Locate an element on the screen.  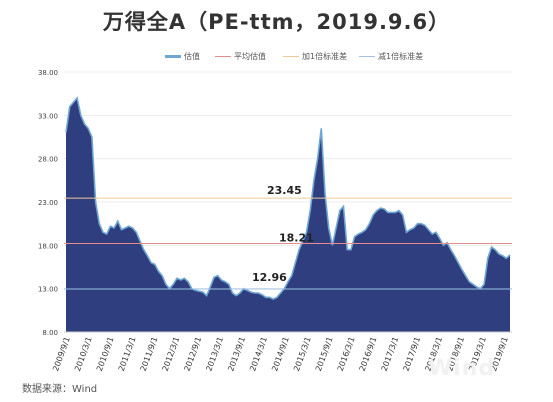
x-tick-label: 2013/9/1 is located at coordinates (236, 354).